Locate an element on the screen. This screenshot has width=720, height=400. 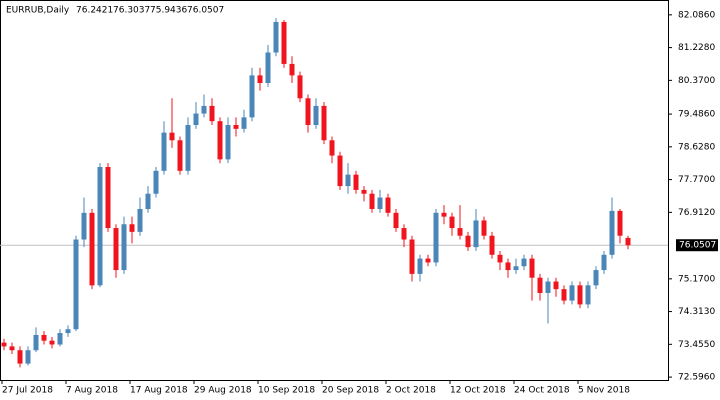
ohlc-close: 76.0507 is located at coordinates (205, 11).